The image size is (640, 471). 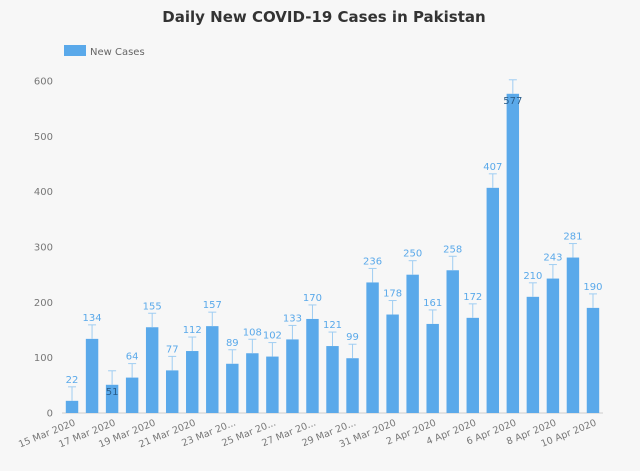 I want to click on y-tick-label: 300, so click(x=43, y=248).